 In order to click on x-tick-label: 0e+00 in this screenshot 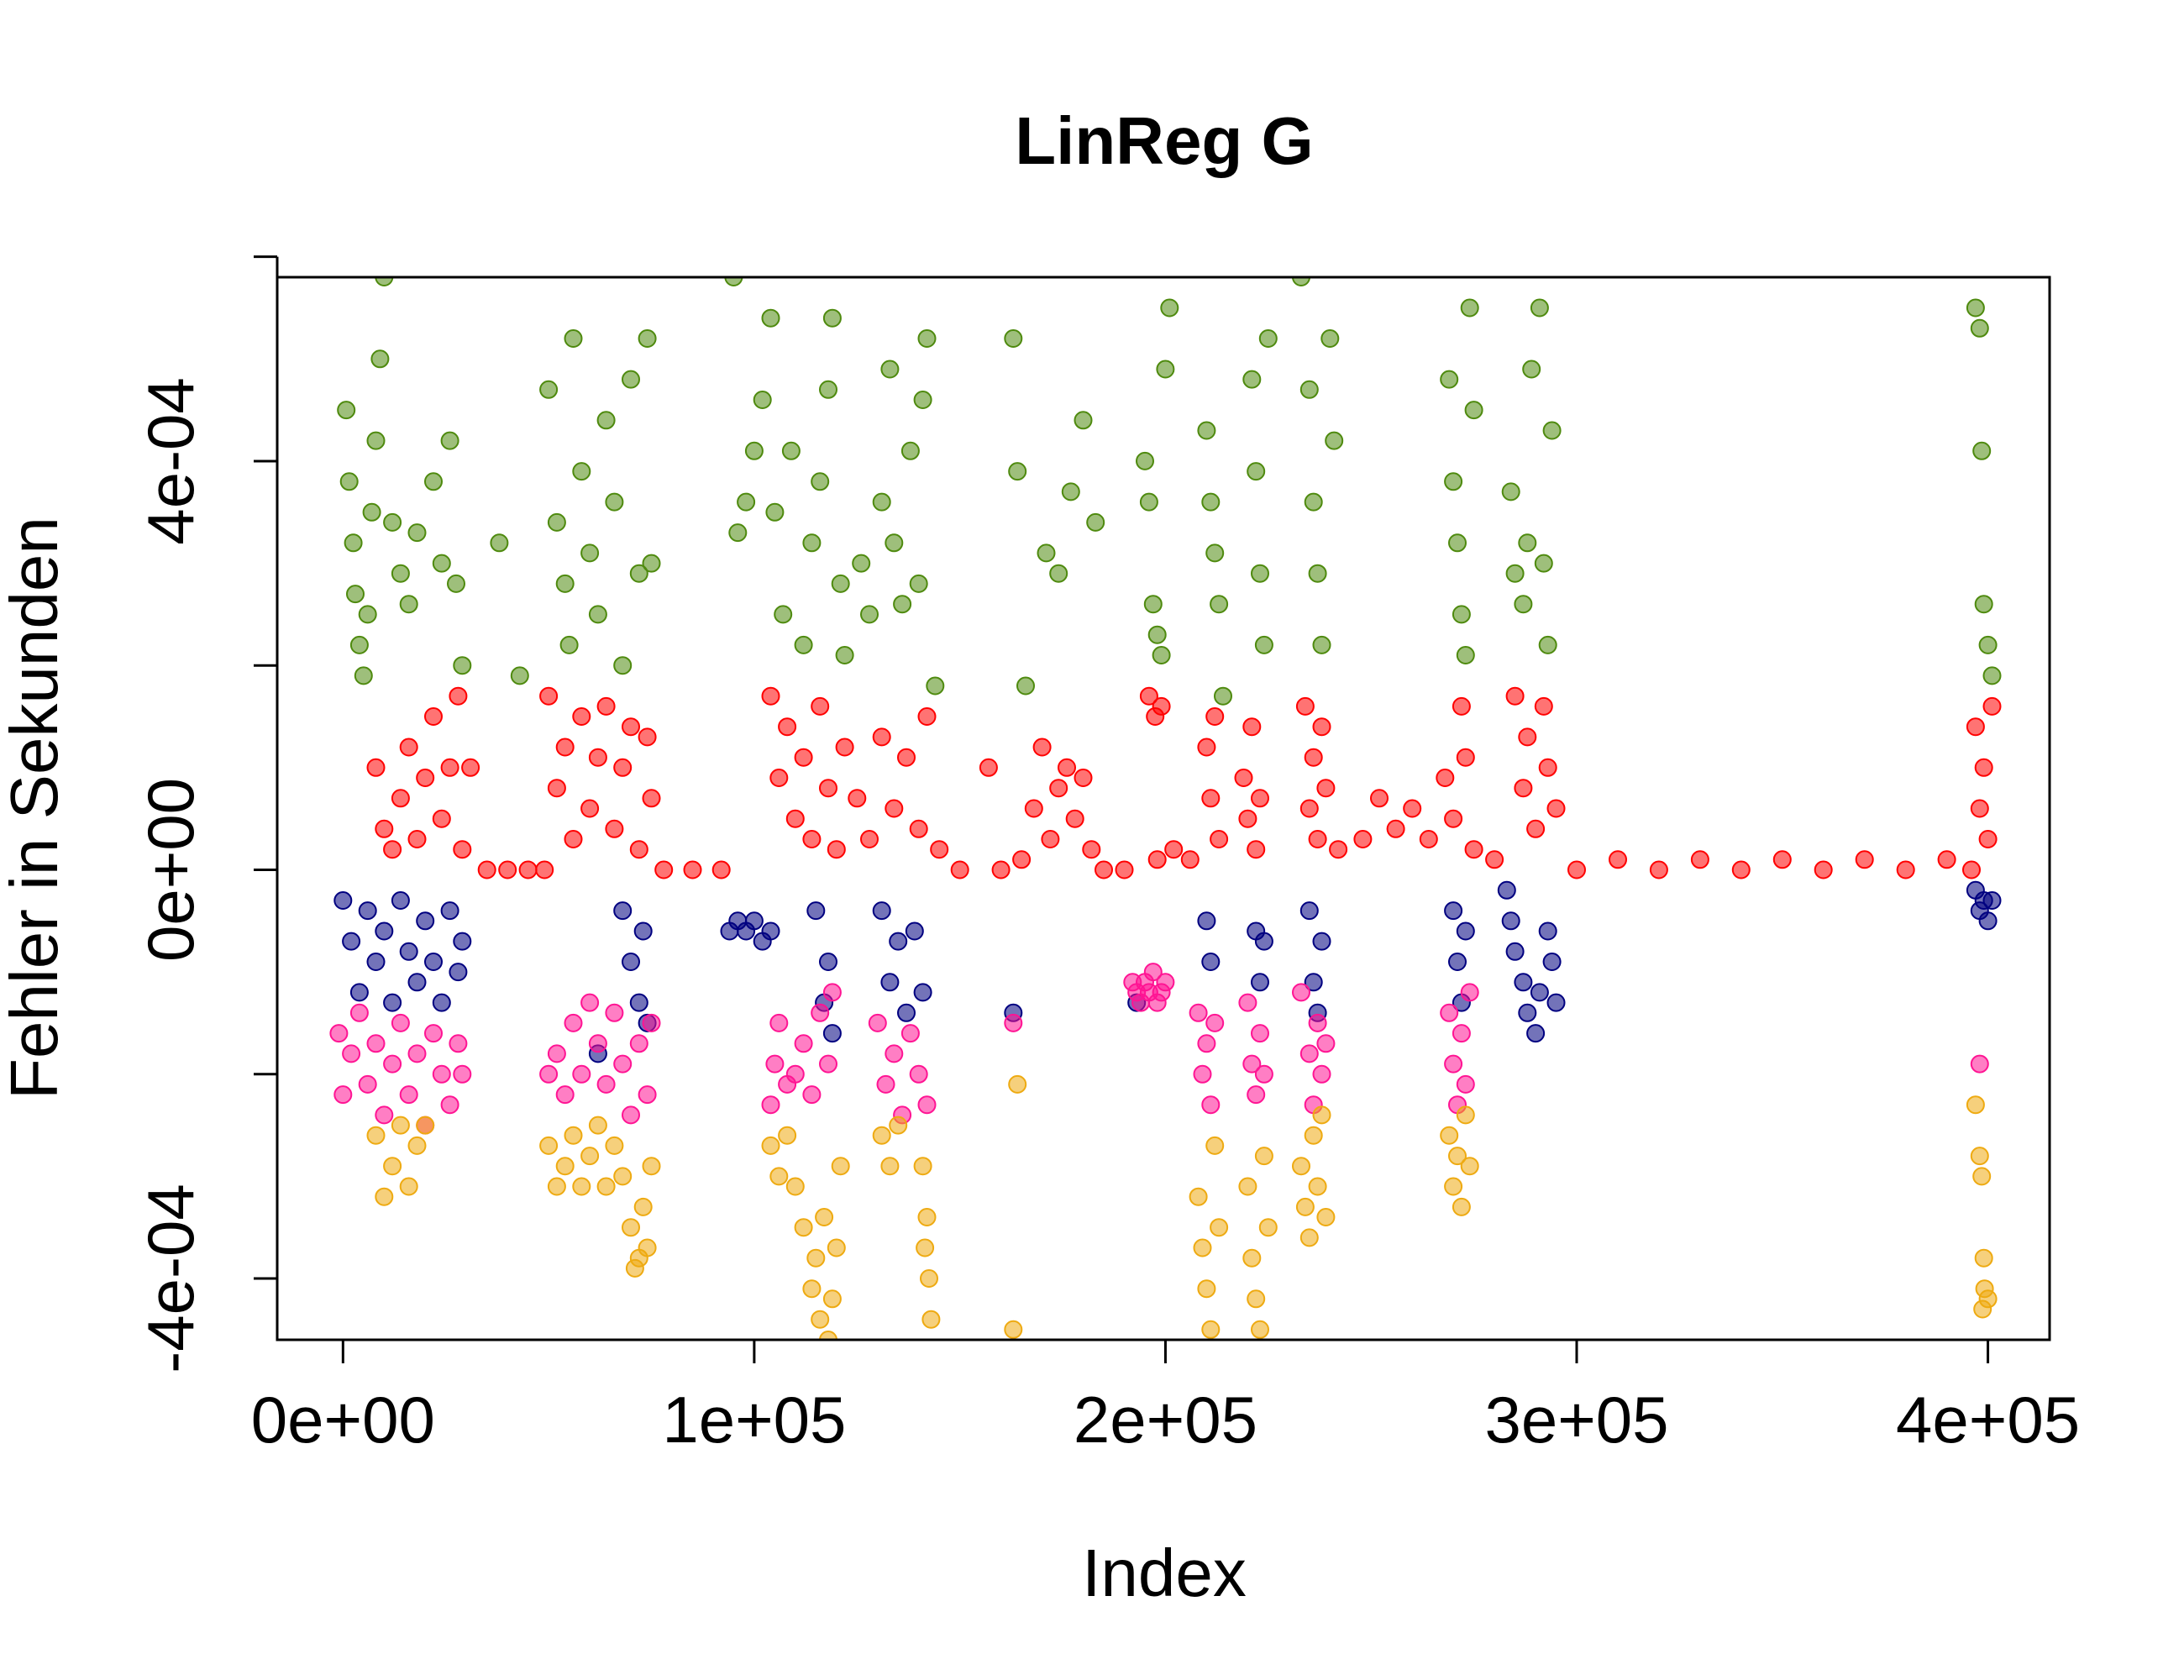, I will do `click(343, 1420)`.